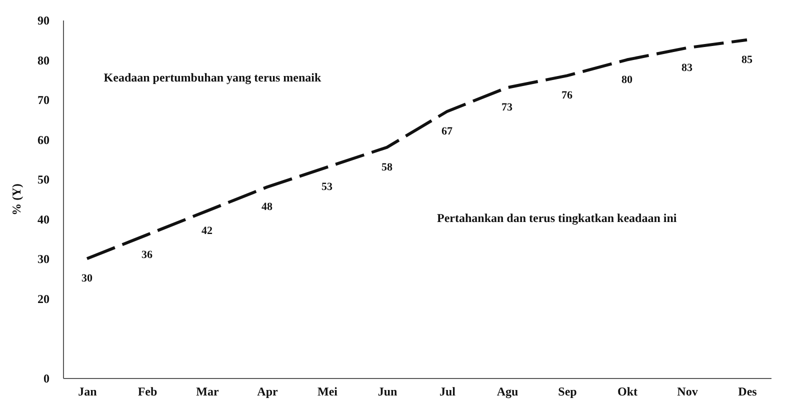 The width and height of the screenshot is (785, 405). Describe the element at coordinates (44, 219) in the screenshot. I see `y-tick-label: 40` at that location.